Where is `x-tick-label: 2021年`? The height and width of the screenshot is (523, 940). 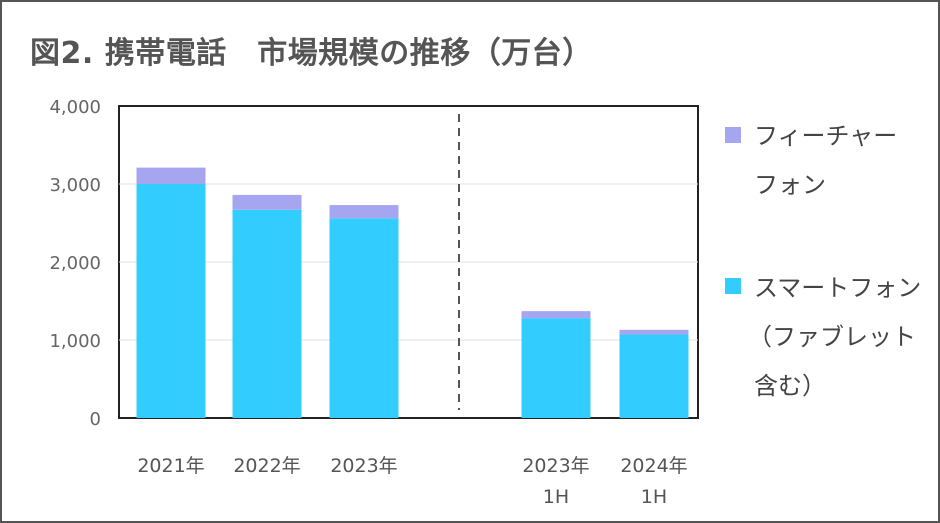
x-tick-label: 2021年 is located at coordinates (170, 466).